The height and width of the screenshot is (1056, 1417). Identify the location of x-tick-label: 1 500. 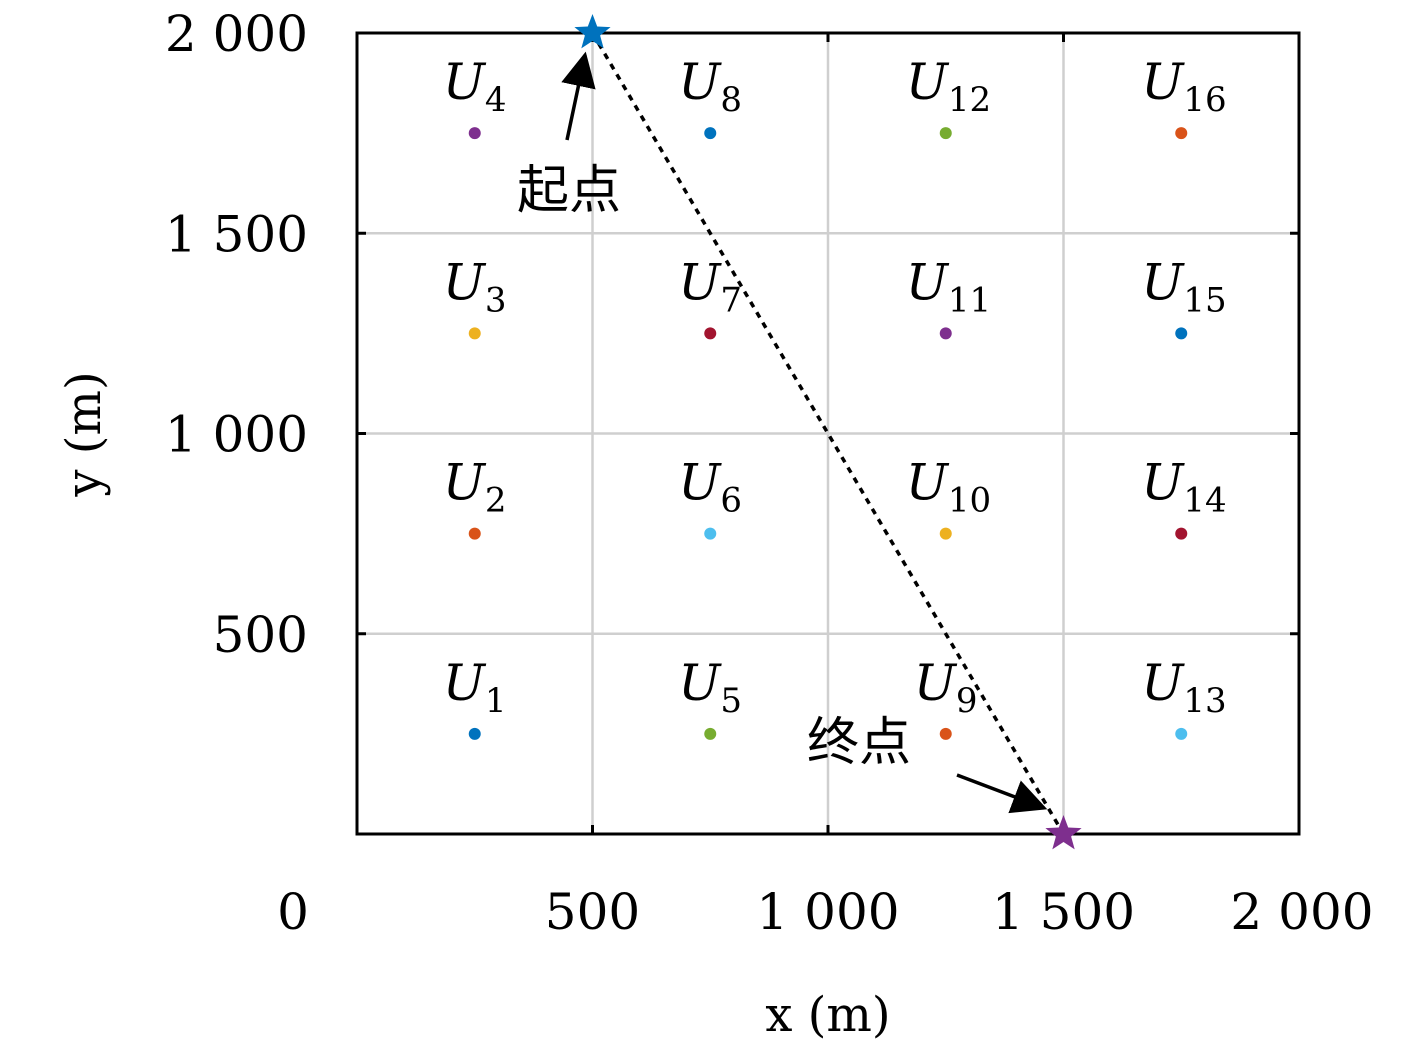
(1063, 912).